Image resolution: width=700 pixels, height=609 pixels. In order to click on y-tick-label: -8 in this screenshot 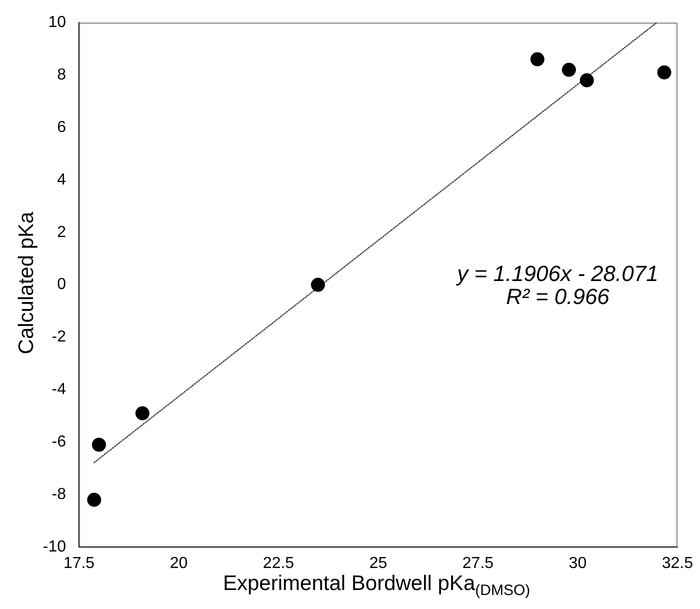, I will do `click(59, 494)`.